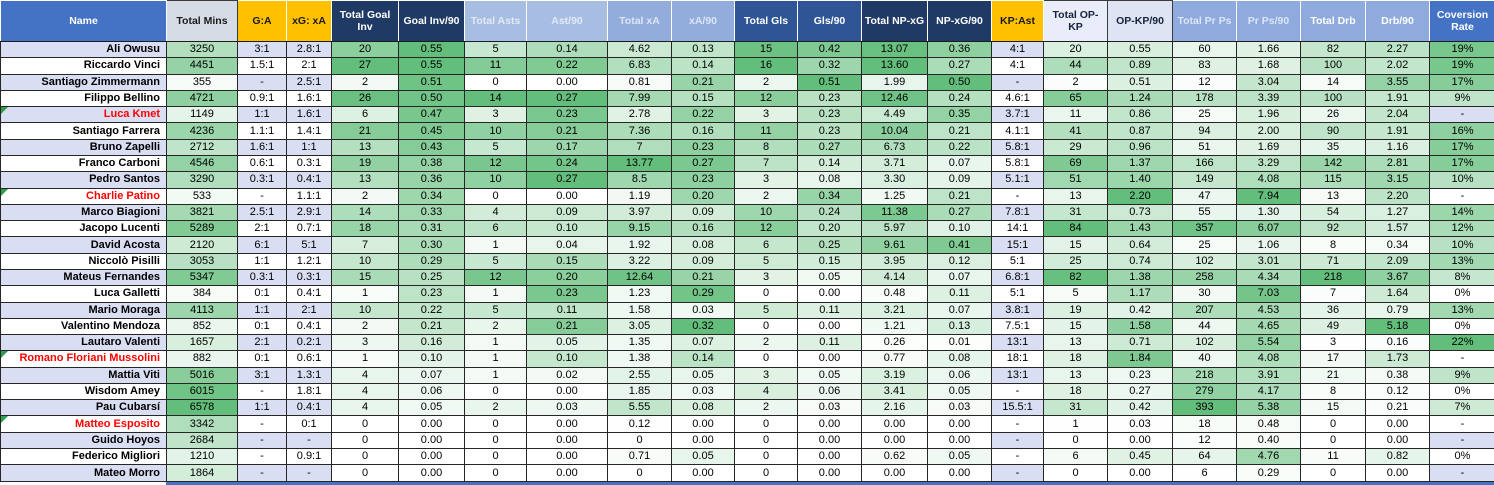 The height and width of the screenshot is (485, 1494). What do you see at coordinates (894, 49) in the screenshot?
I see `stat-cell-total_np_xg: 13.07` at bounding box center [894, 49].